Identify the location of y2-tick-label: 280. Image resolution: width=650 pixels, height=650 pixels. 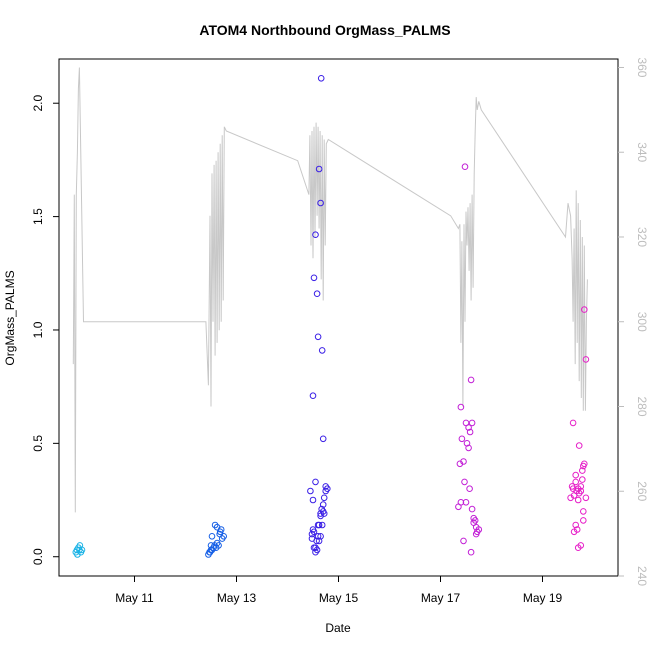
(642, 406).